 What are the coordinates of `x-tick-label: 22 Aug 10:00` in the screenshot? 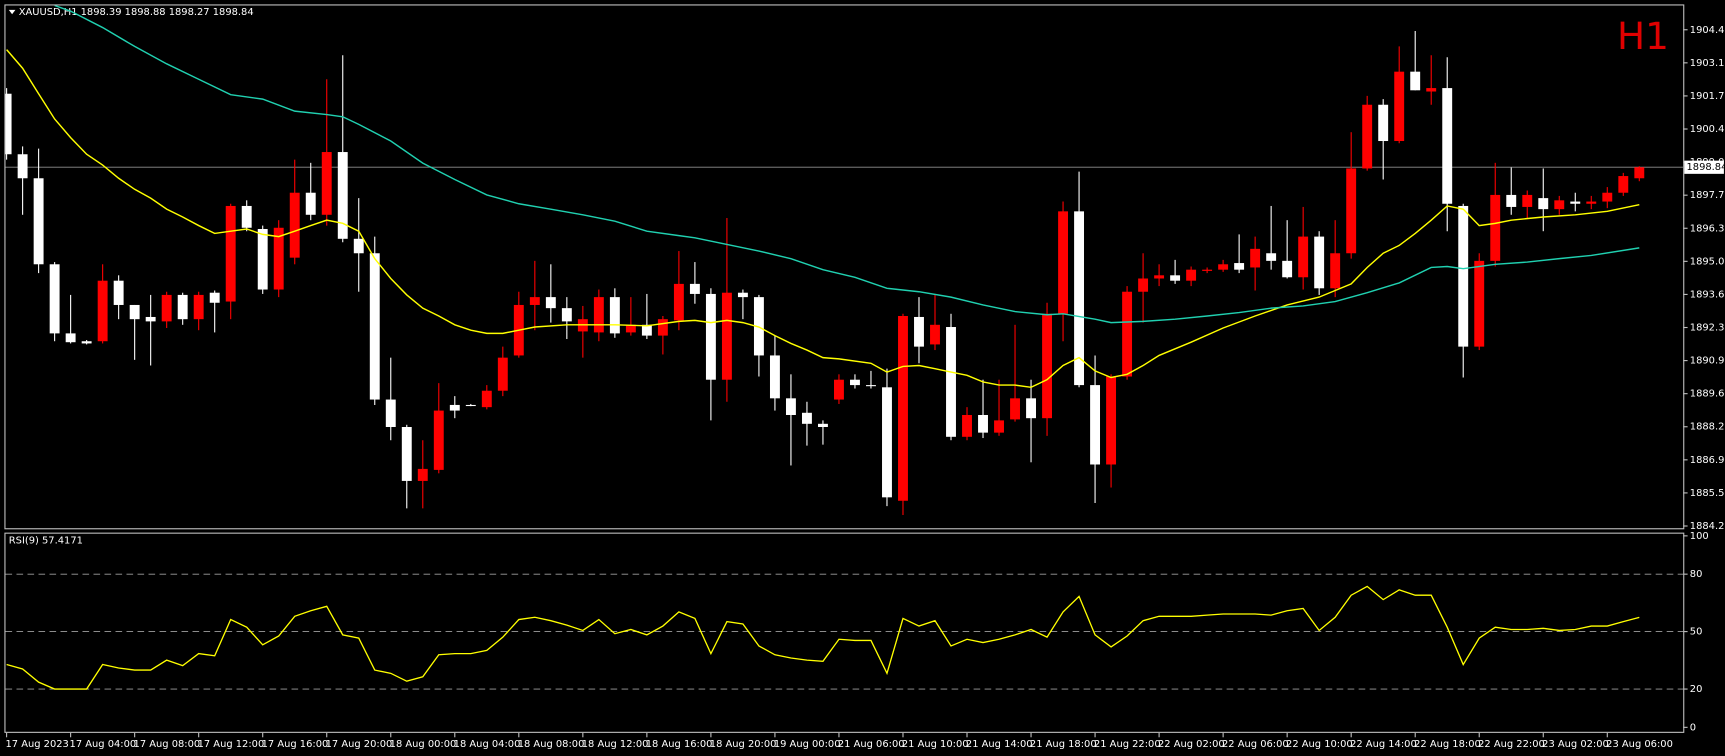 It's located at (1319, 744).